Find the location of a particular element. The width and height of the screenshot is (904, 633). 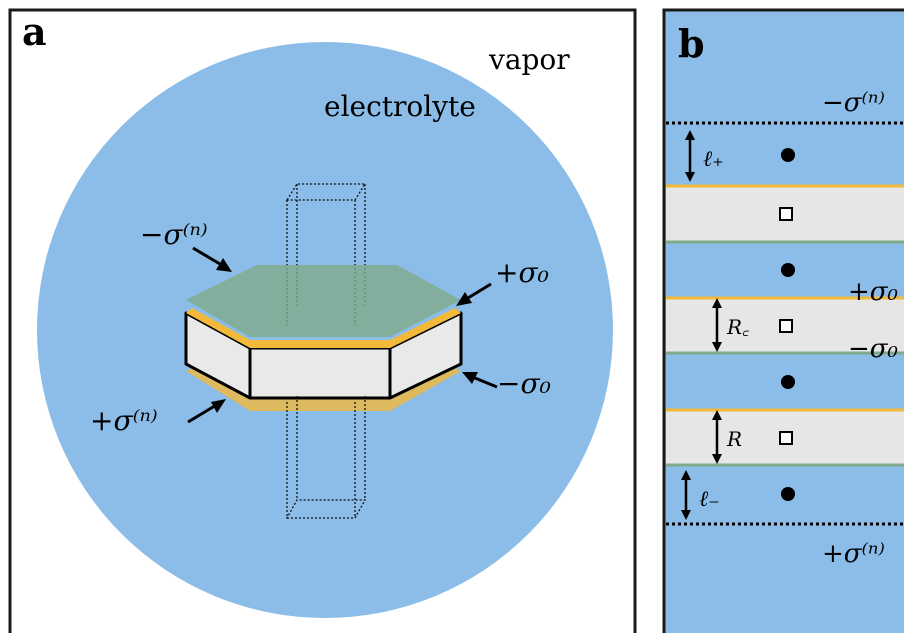

label-bottom-charge: +σ⁽ⁿ⁾ is located at coordinates (853, 554).